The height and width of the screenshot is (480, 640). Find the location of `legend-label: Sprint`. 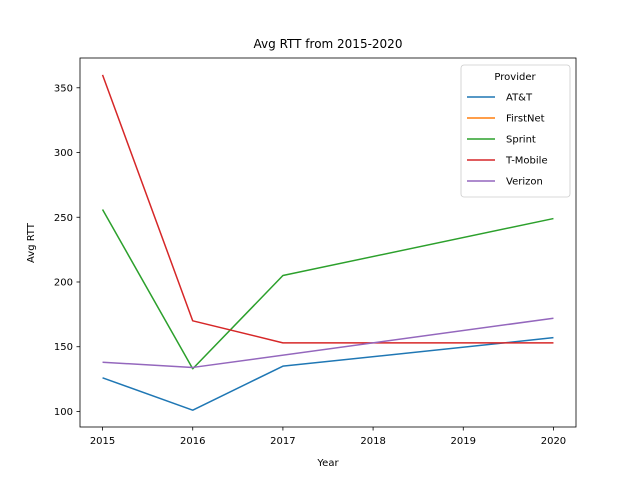

legend-label: Sprint is located at coordinates (521, 140).